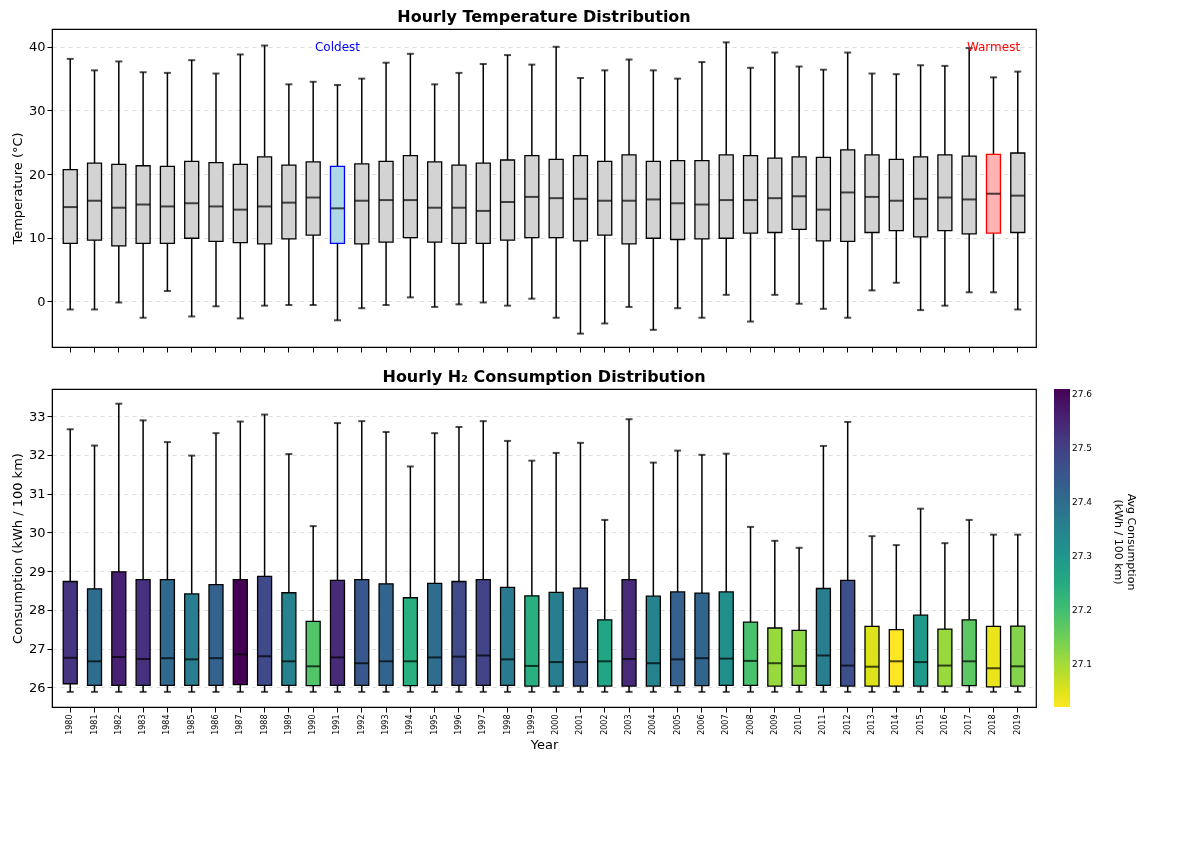 This screenshot has height=859, width=1182. Describe the element at coordinates (458, 724) in the screenshot. I see `x-tick-label: 1996` at that location.